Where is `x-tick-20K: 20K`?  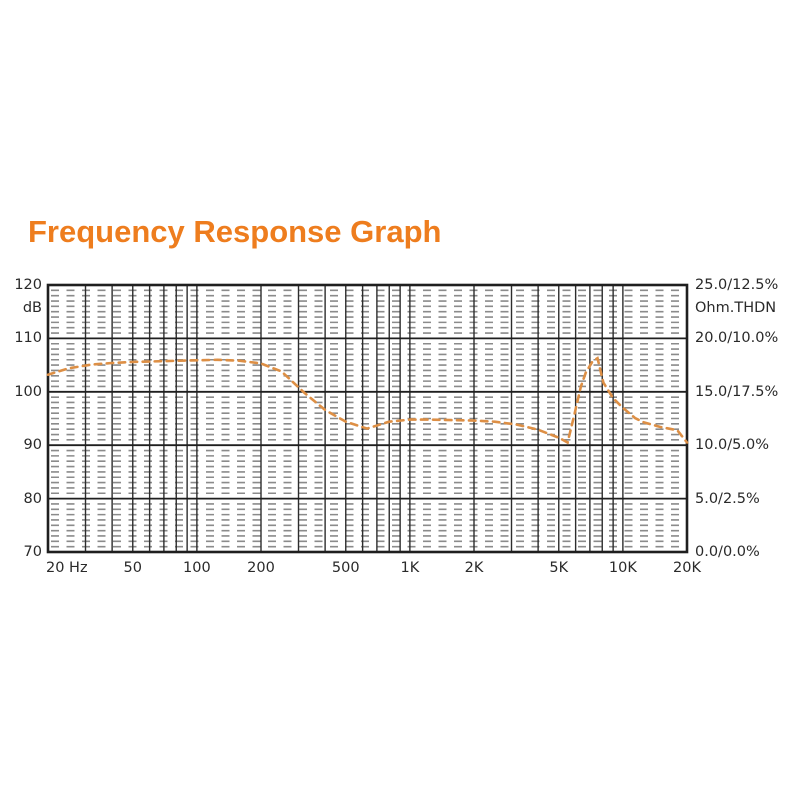 x-tick-20K: 20K is located at coordinates (687, 568).